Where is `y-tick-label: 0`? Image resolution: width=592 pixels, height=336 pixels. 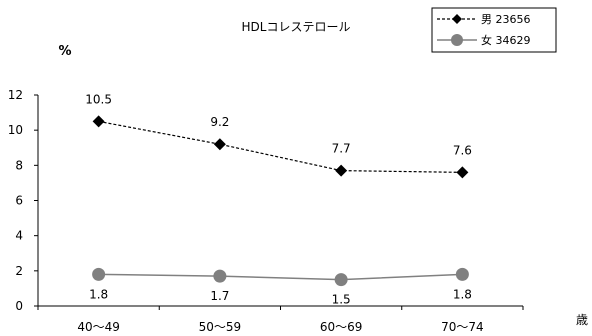 y-tick-label: 0 is located at coordinates (19, 306).